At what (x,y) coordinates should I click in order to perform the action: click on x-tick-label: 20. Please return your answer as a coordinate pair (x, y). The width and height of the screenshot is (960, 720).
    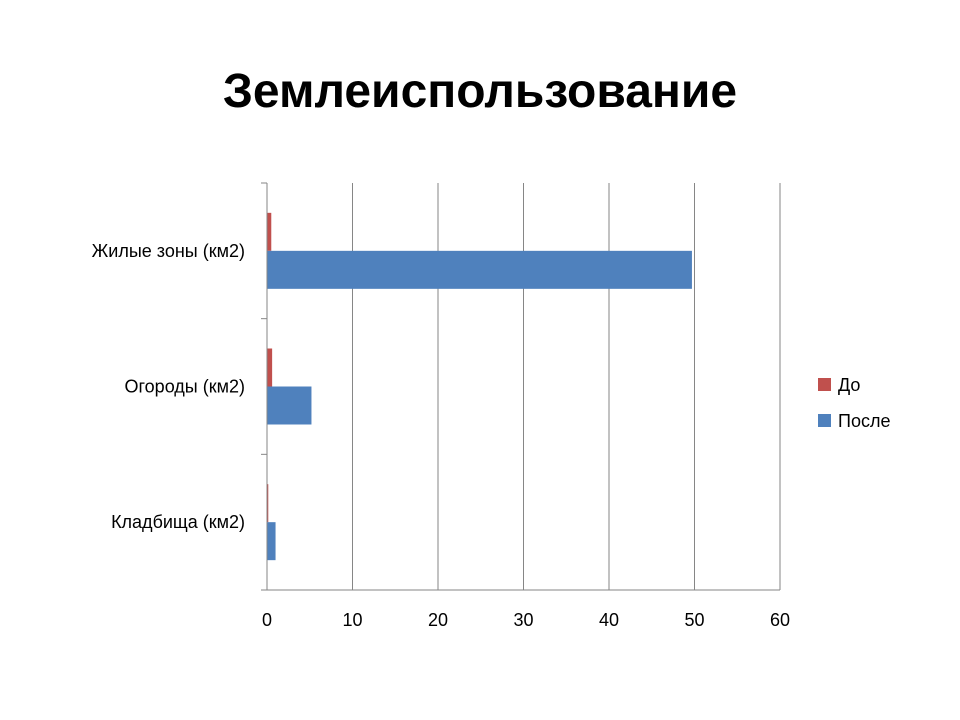
    Looking at the image, I should click on (438, 620).